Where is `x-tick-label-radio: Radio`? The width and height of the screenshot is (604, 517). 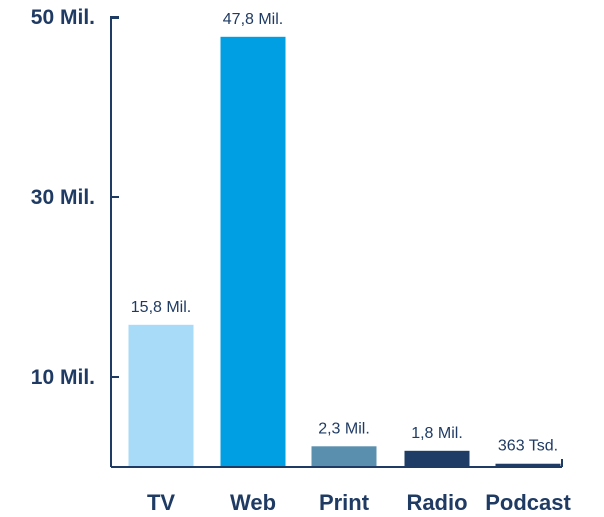
x-tick-label-radio: Radio is located at coordinates (436, 502).